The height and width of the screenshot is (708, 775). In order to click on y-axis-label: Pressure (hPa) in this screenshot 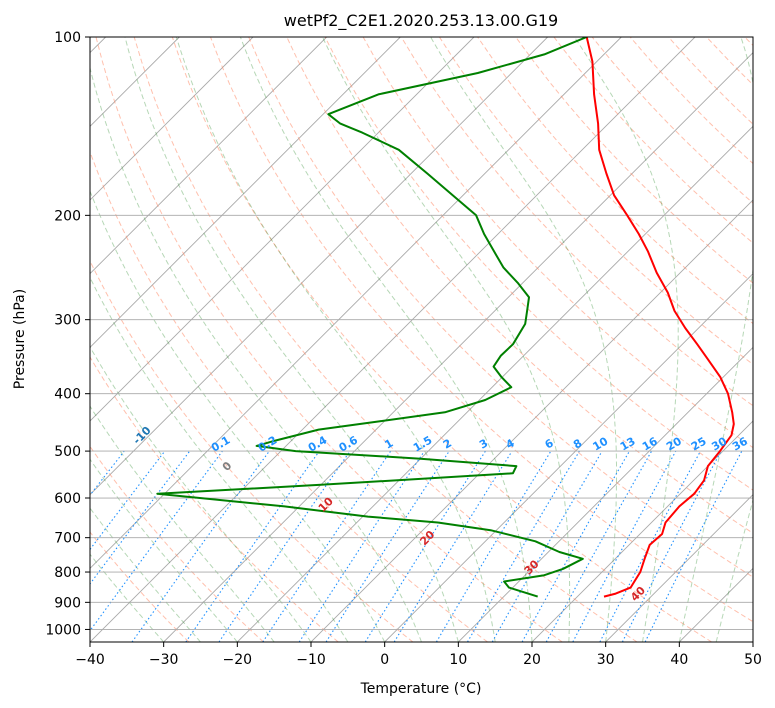, I will do `click(20, 339)`.